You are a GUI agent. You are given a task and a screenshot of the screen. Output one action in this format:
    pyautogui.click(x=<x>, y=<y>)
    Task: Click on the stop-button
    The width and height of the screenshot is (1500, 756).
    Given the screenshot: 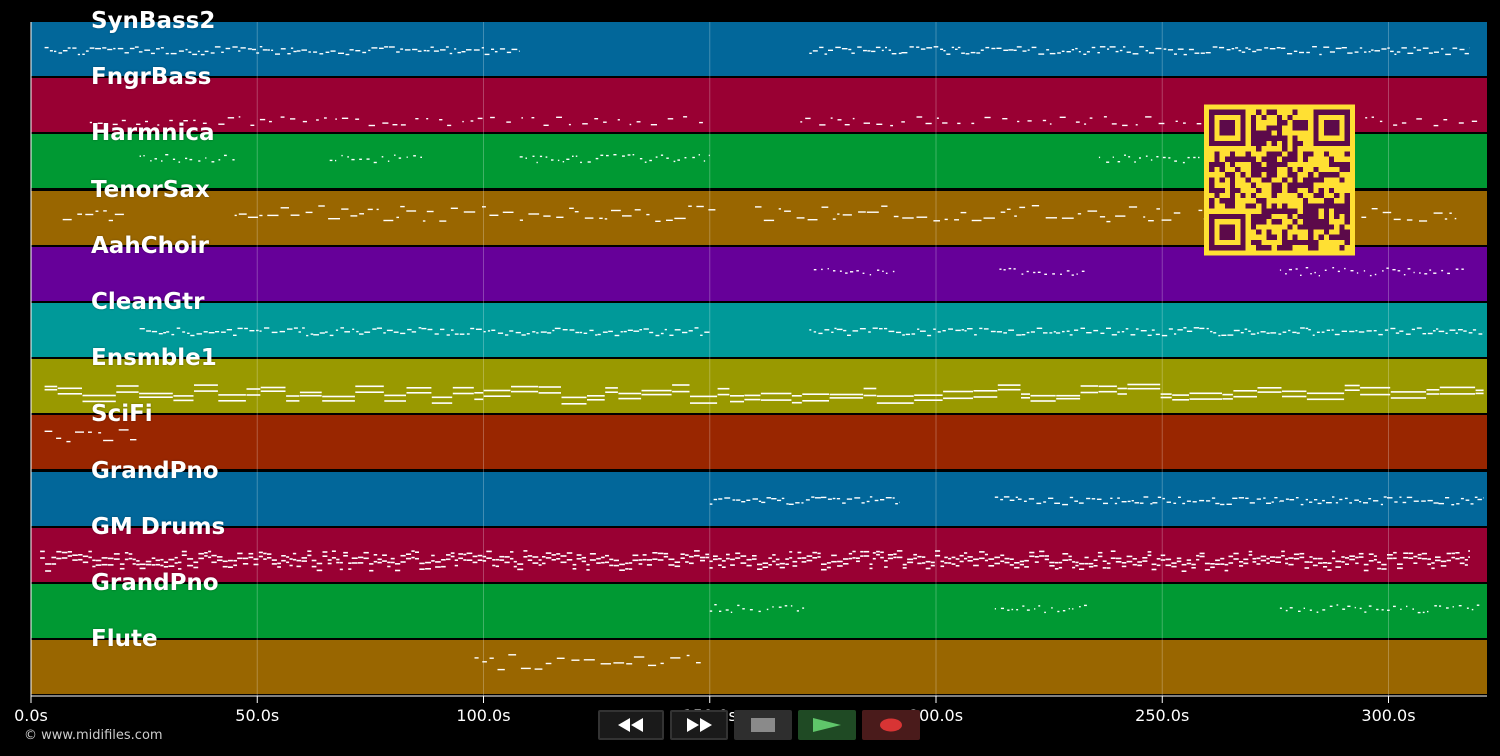 What is the action you would take?
    pyautogui.click(x=763, y=725)
    